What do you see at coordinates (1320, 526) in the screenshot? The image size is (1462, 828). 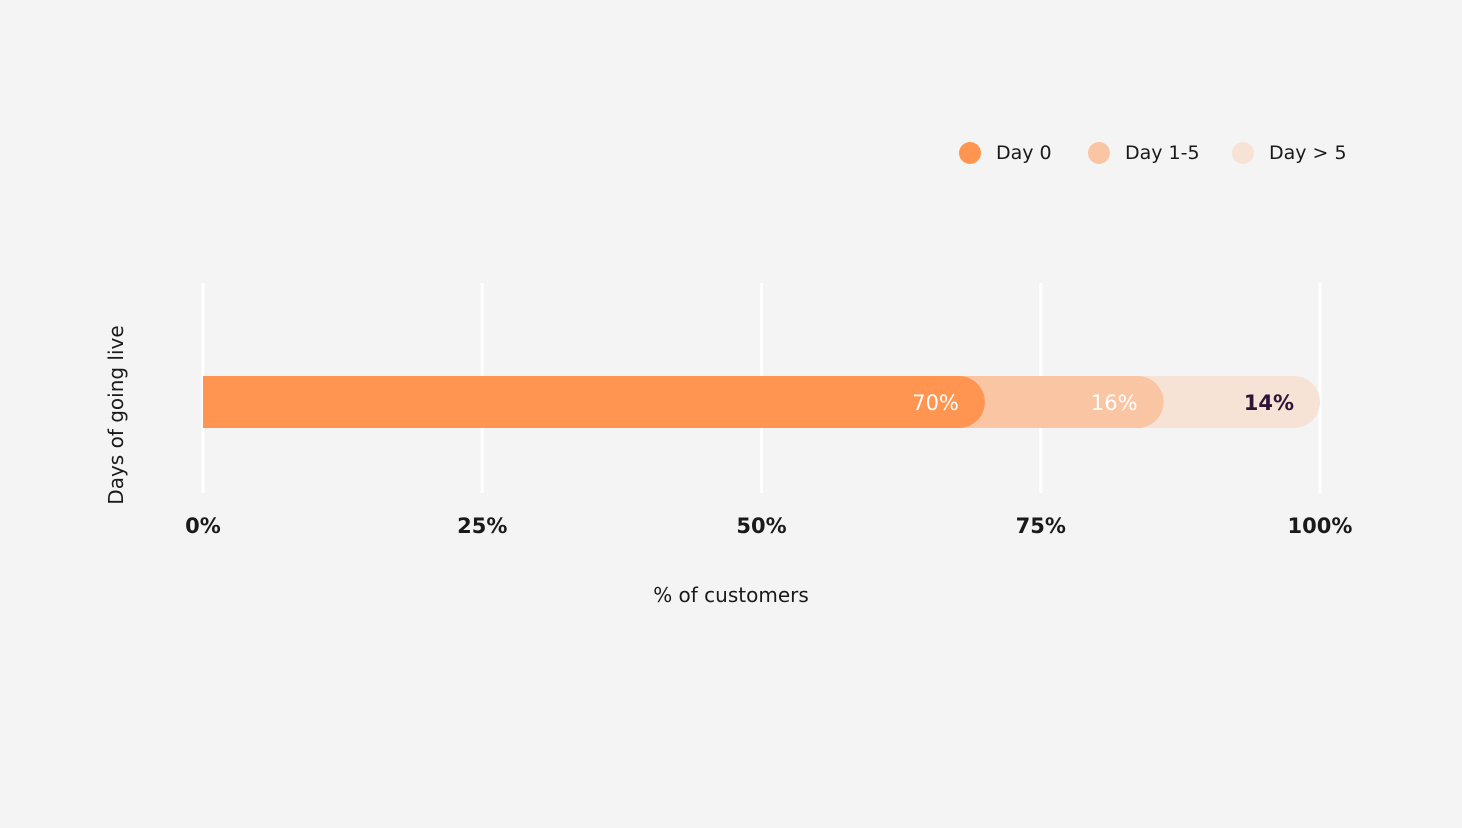 I see `x-tick-label: 100%` at bounding box center [1320, 526].